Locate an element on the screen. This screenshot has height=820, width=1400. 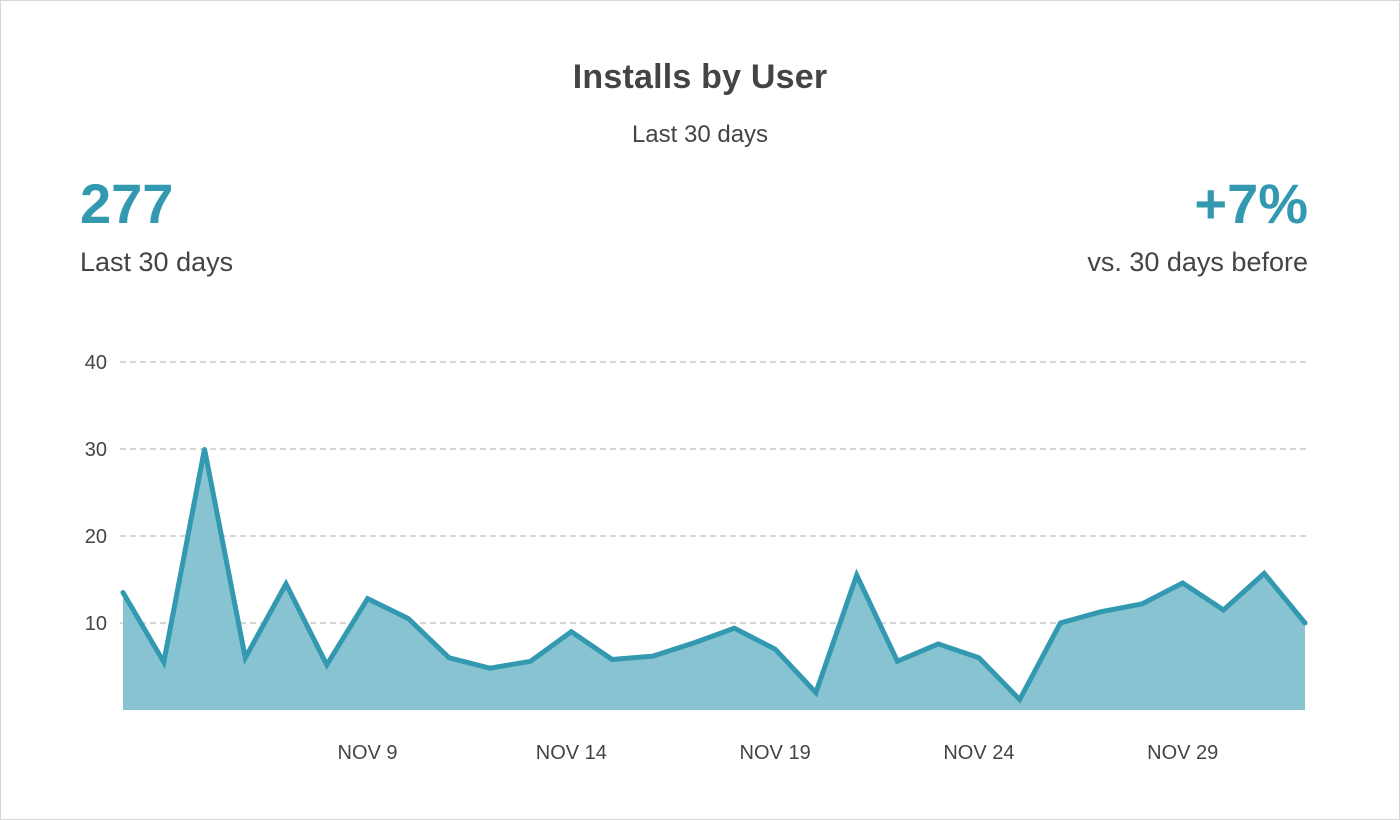
chart-title: Installs by User is located at coordinates (700, 77).